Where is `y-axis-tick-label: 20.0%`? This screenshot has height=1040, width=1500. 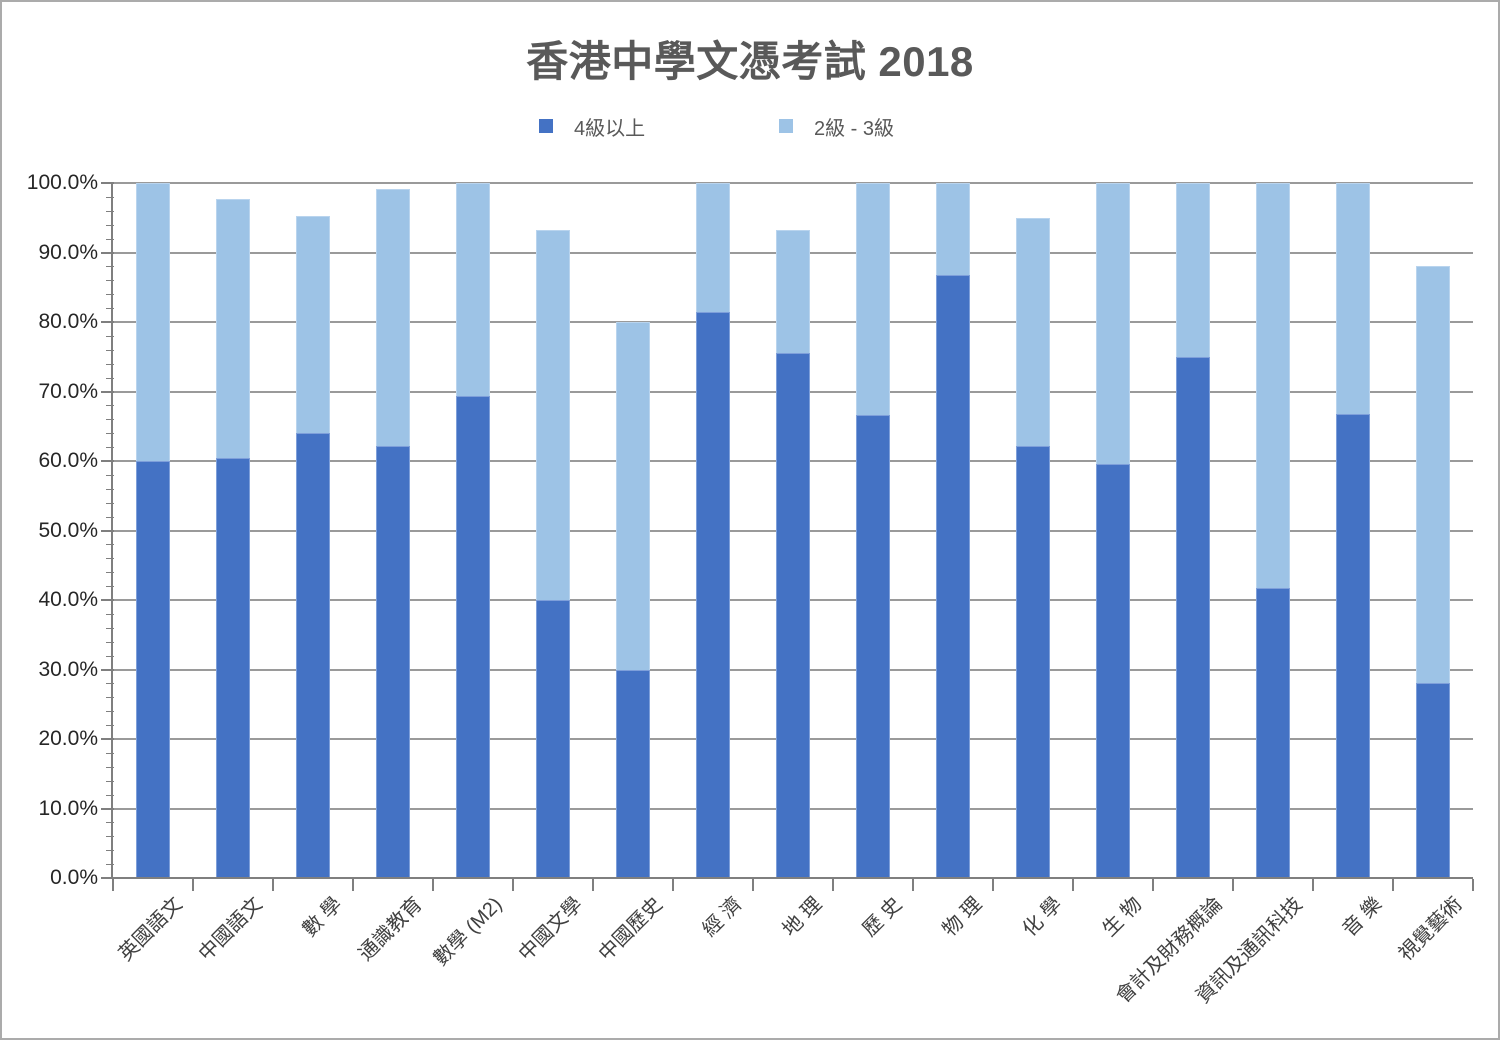 y-axis-tick-label: 20.0% is located at coordinates (68, 738).